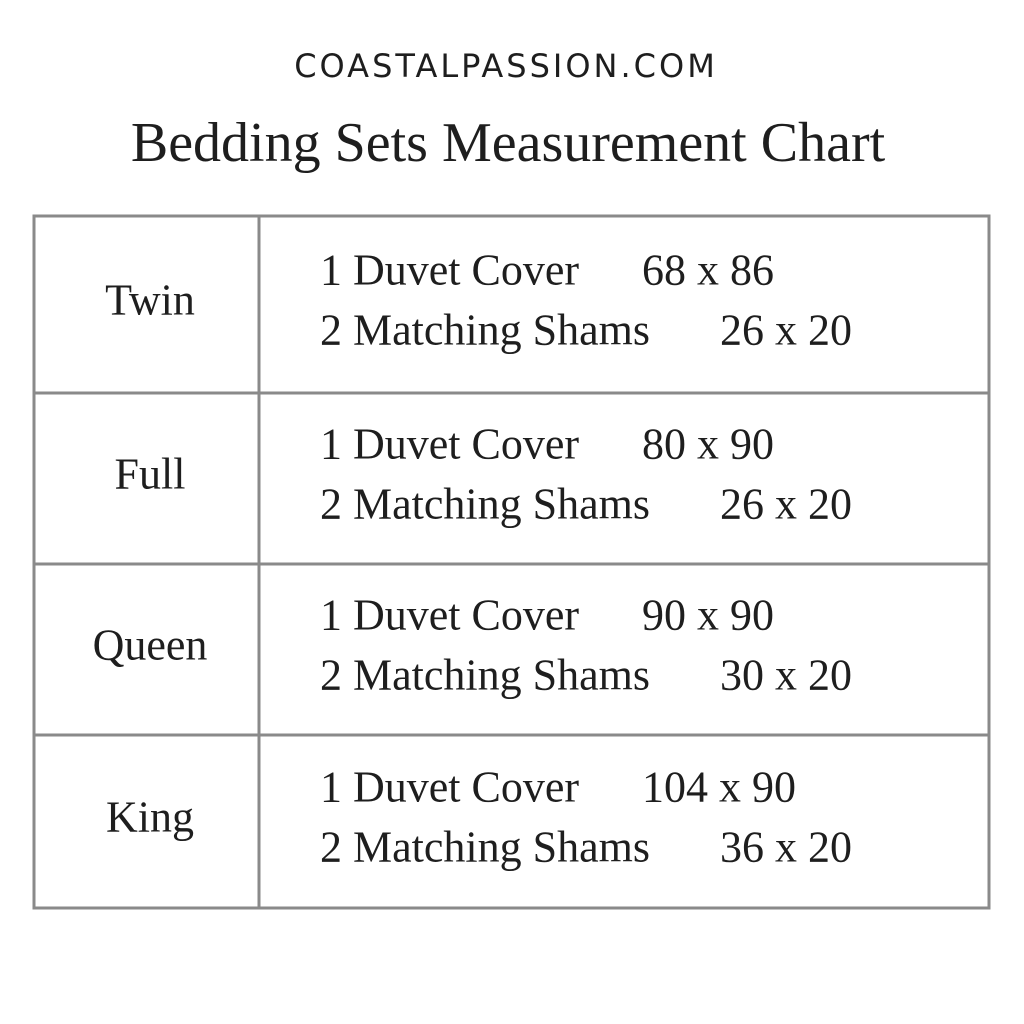 This screenshot has height=1024, width=1024. I want to click on item-dims: 90 x 90, so click(708, 615).